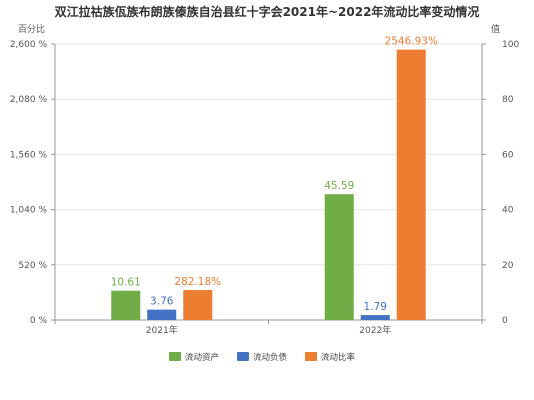 Image resolution: width=534 pixels, height=400 pixels. I want to click on left-axis-label: 百分比, so click(31, 29).